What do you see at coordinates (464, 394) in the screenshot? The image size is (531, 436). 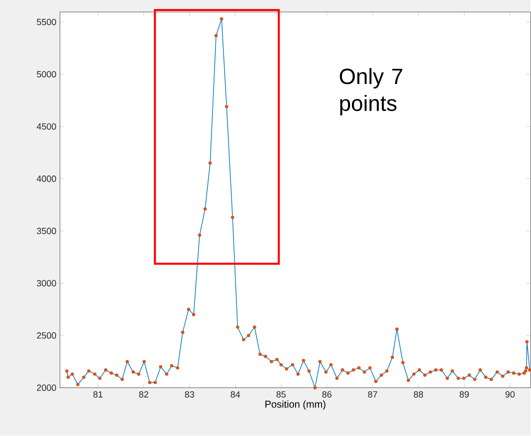 I see `x-tick-label: 89` at bounding box center [464, 394].